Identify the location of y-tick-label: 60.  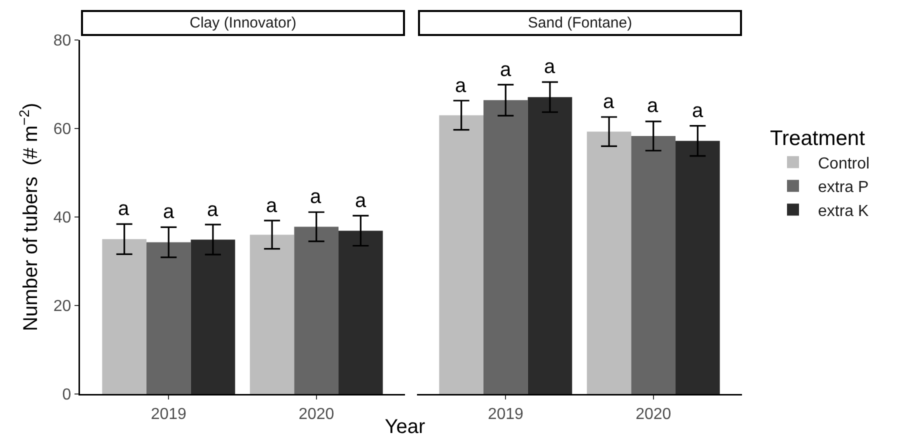
(62, 129).